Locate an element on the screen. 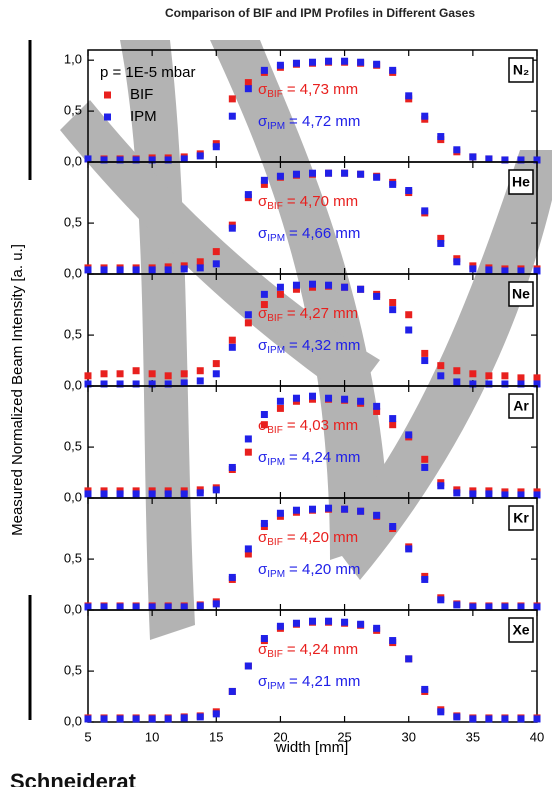  x-tick-label: 20 is located at coordinates (280, 736).